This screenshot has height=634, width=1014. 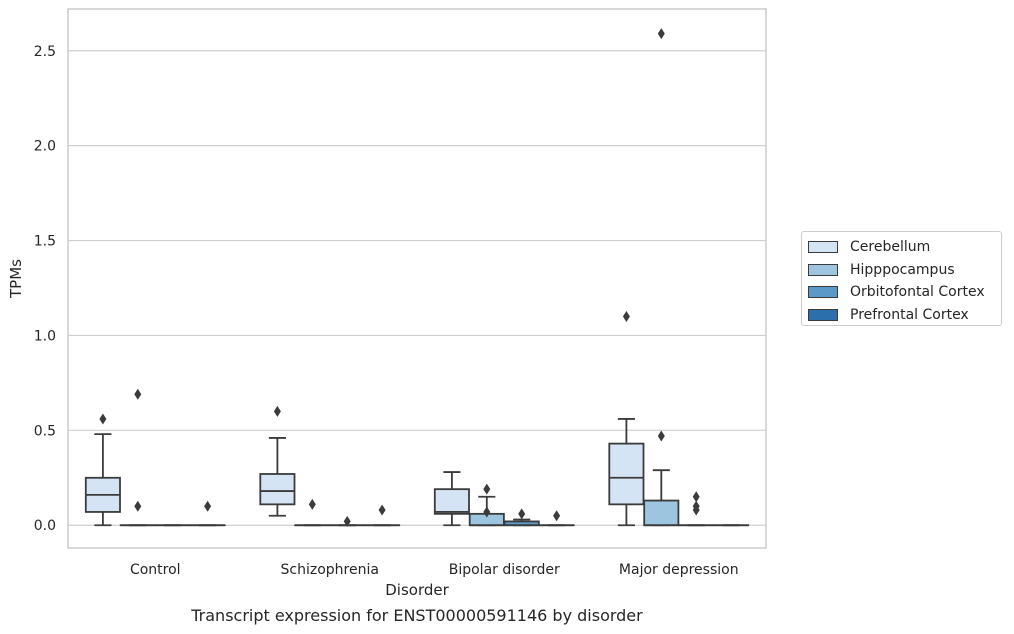 What do you see at coordinates (155, 570) in the screenshot?
I see `x-tick-label: Control` at bounding box center [155, 570].